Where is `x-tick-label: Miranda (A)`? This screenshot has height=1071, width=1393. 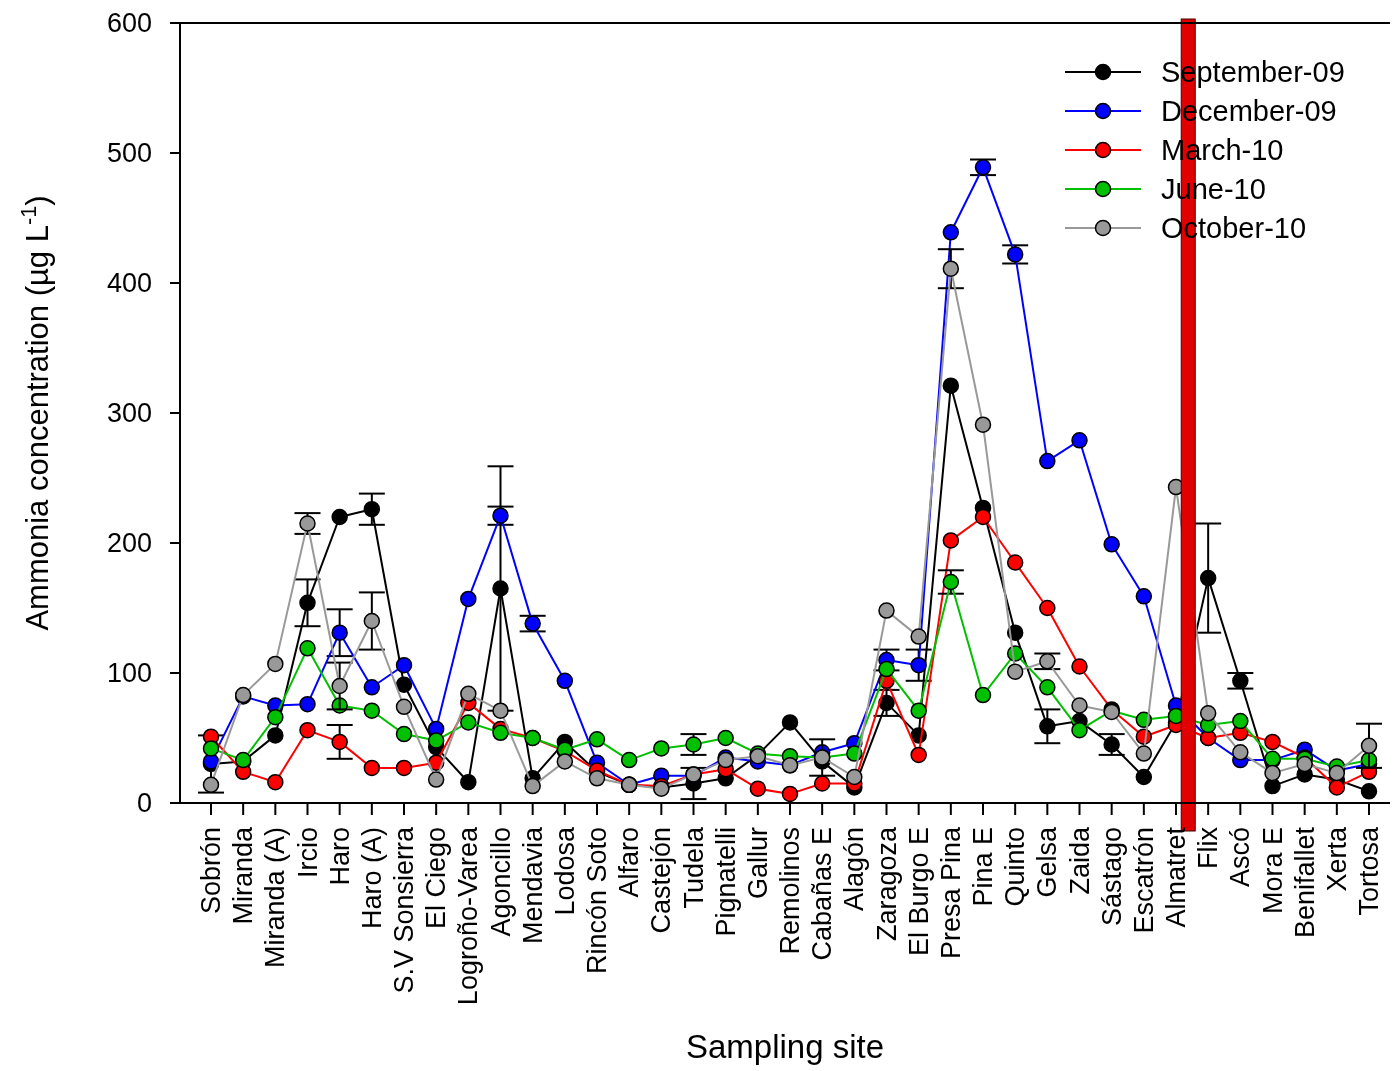
x-tick-label: Miranda (A) is located at coordinates (275, 898).